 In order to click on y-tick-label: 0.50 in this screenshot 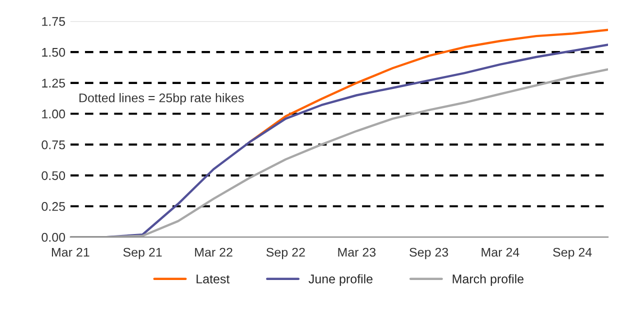, I will do `click(54, 175)`.